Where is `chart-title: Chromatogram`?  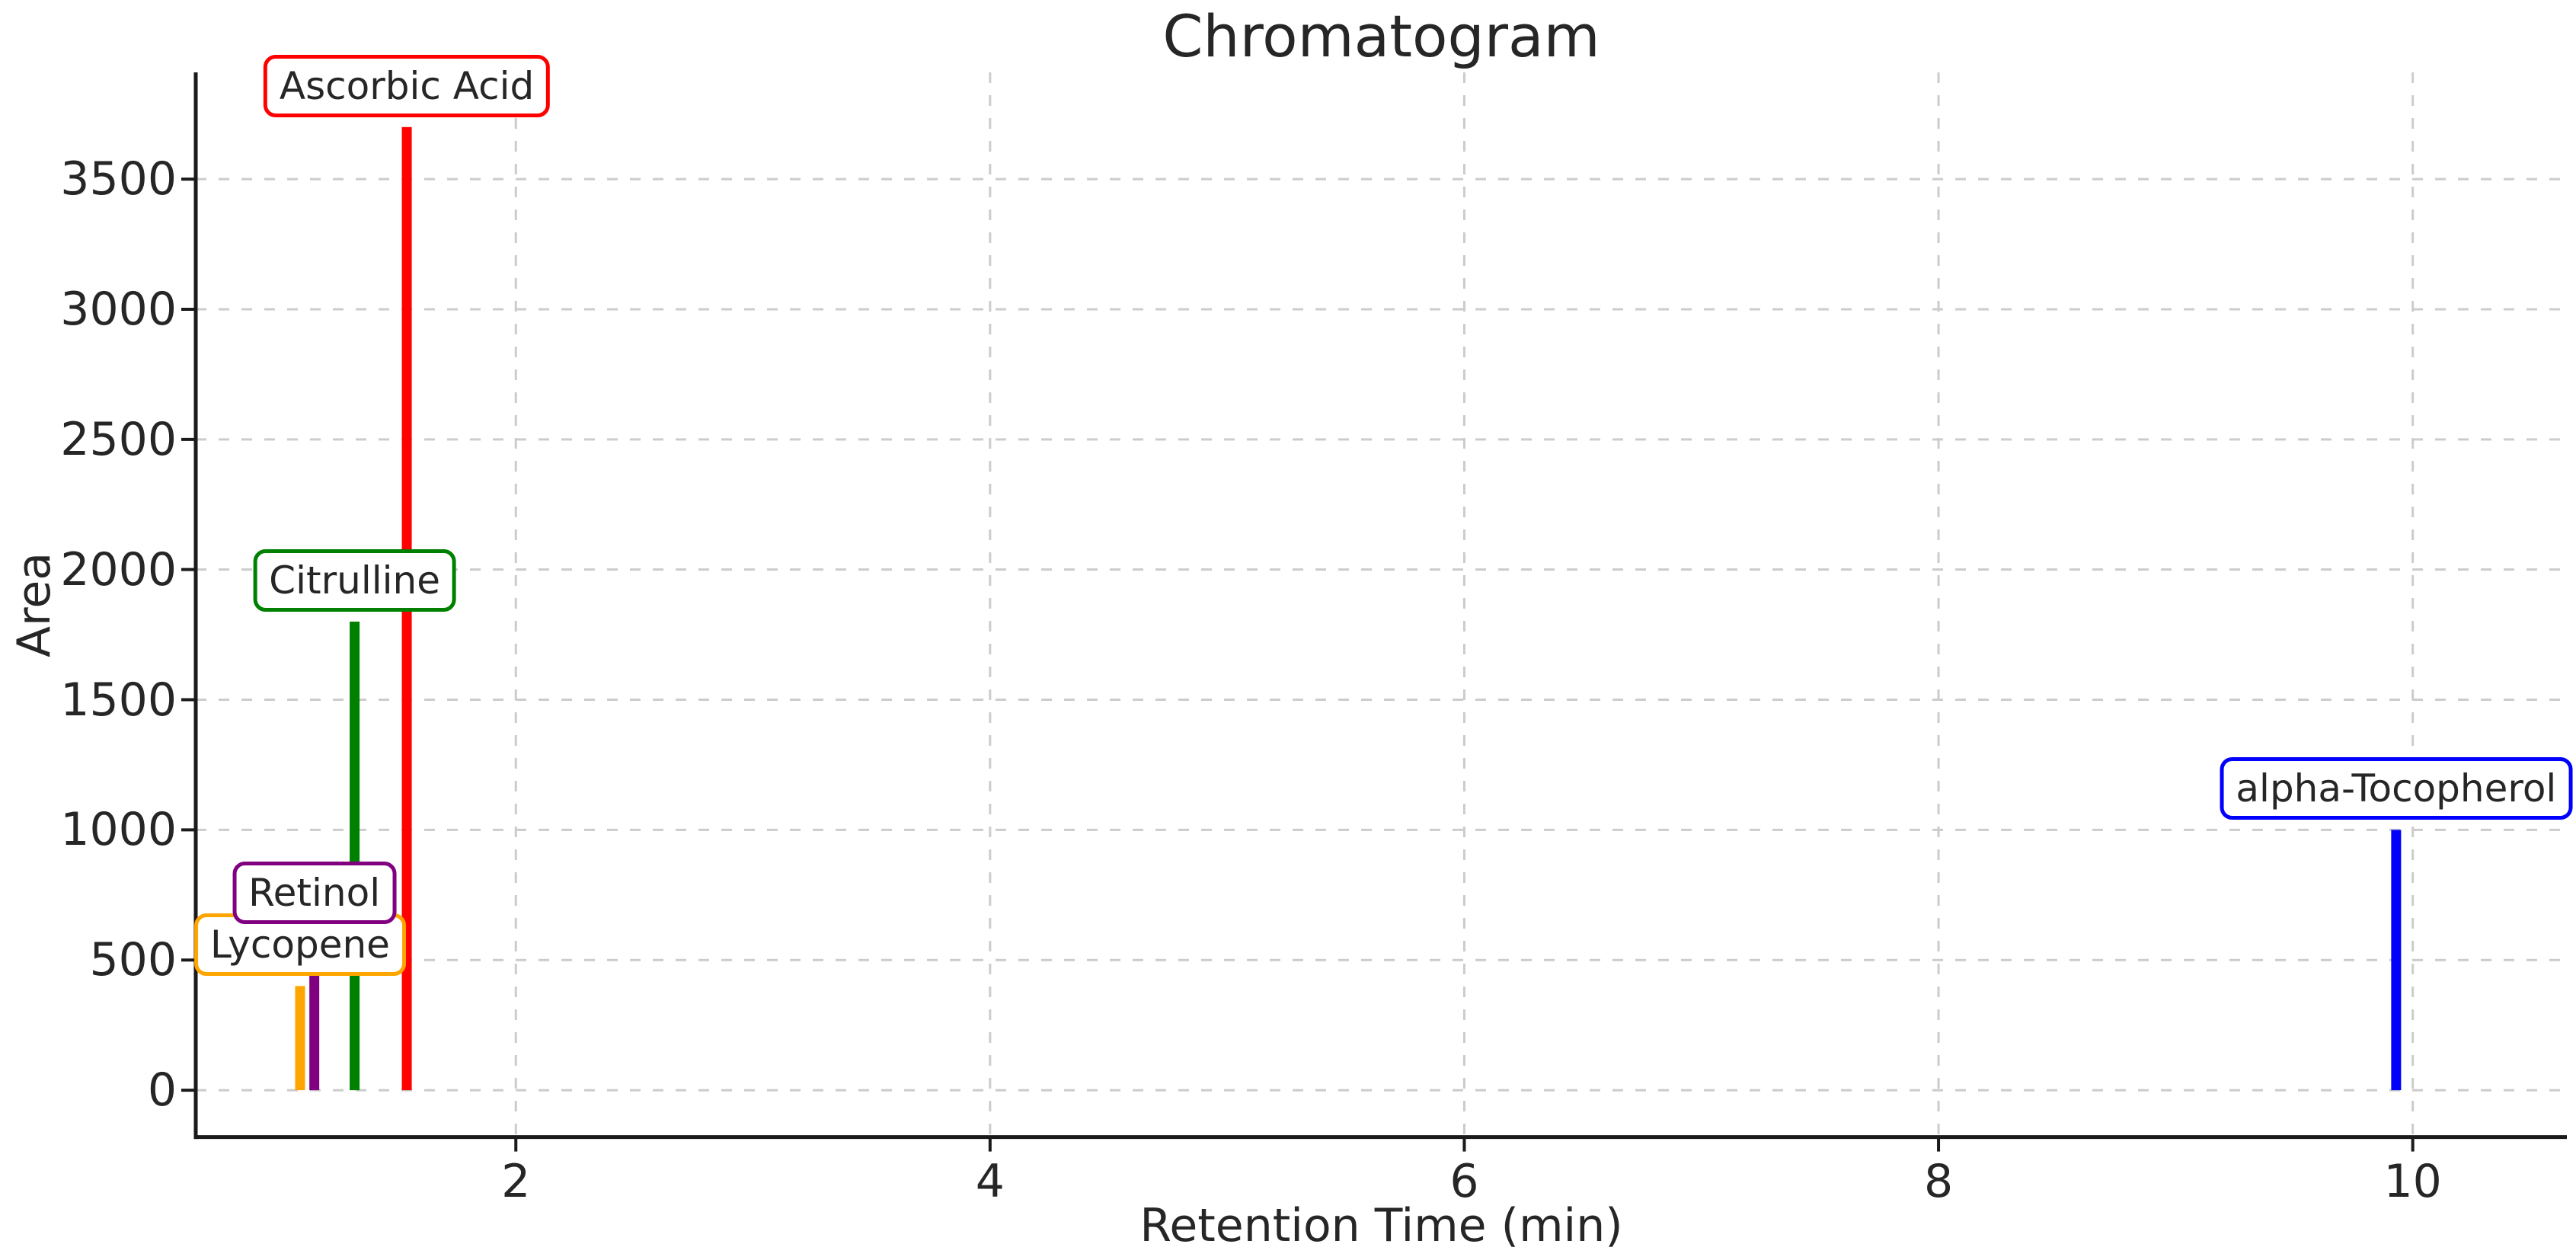 chart-title: Chromatogram is located at coordinates (1381, 36).